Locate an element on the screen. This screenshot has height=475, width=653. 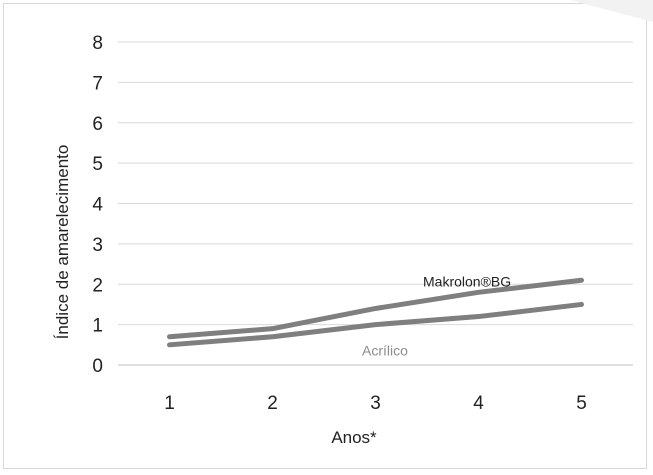
y-tick-label: 3 is located at coordinates (97, 245).